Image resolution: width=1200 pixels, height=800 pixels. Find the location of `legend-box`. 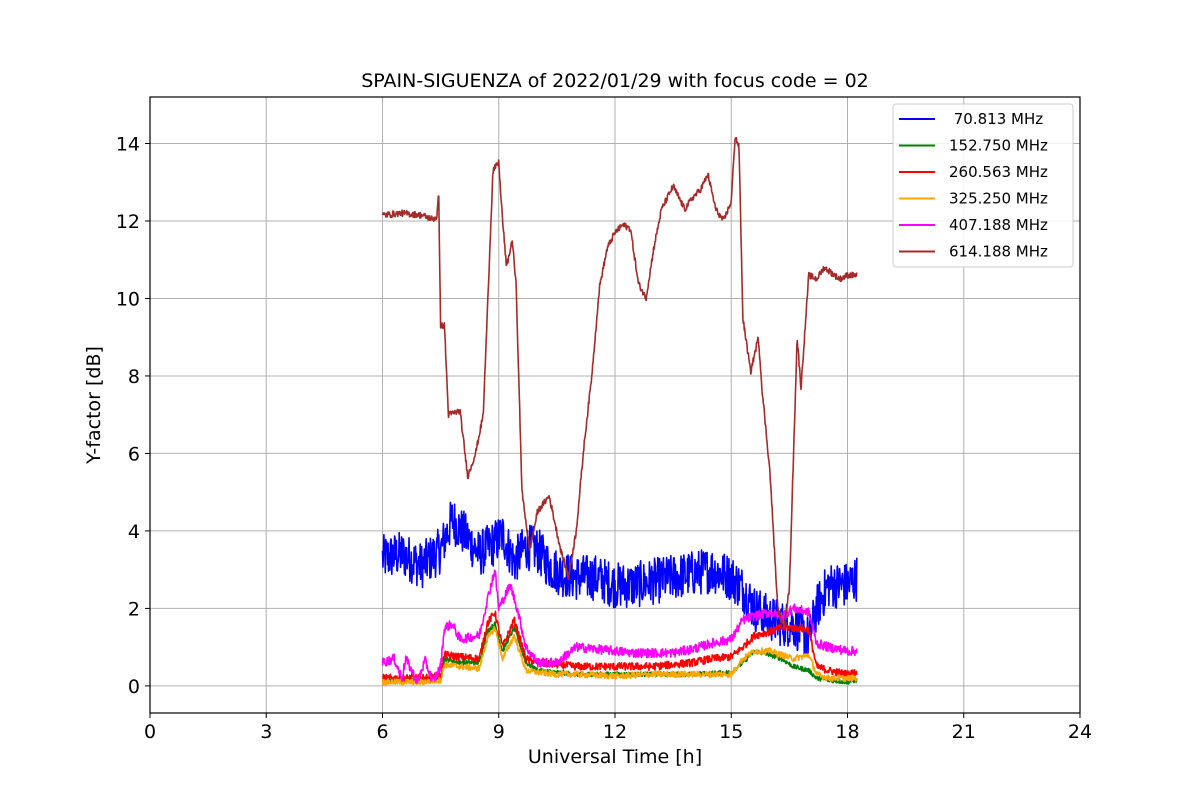

legend-box is located at coordinates (983, 185).